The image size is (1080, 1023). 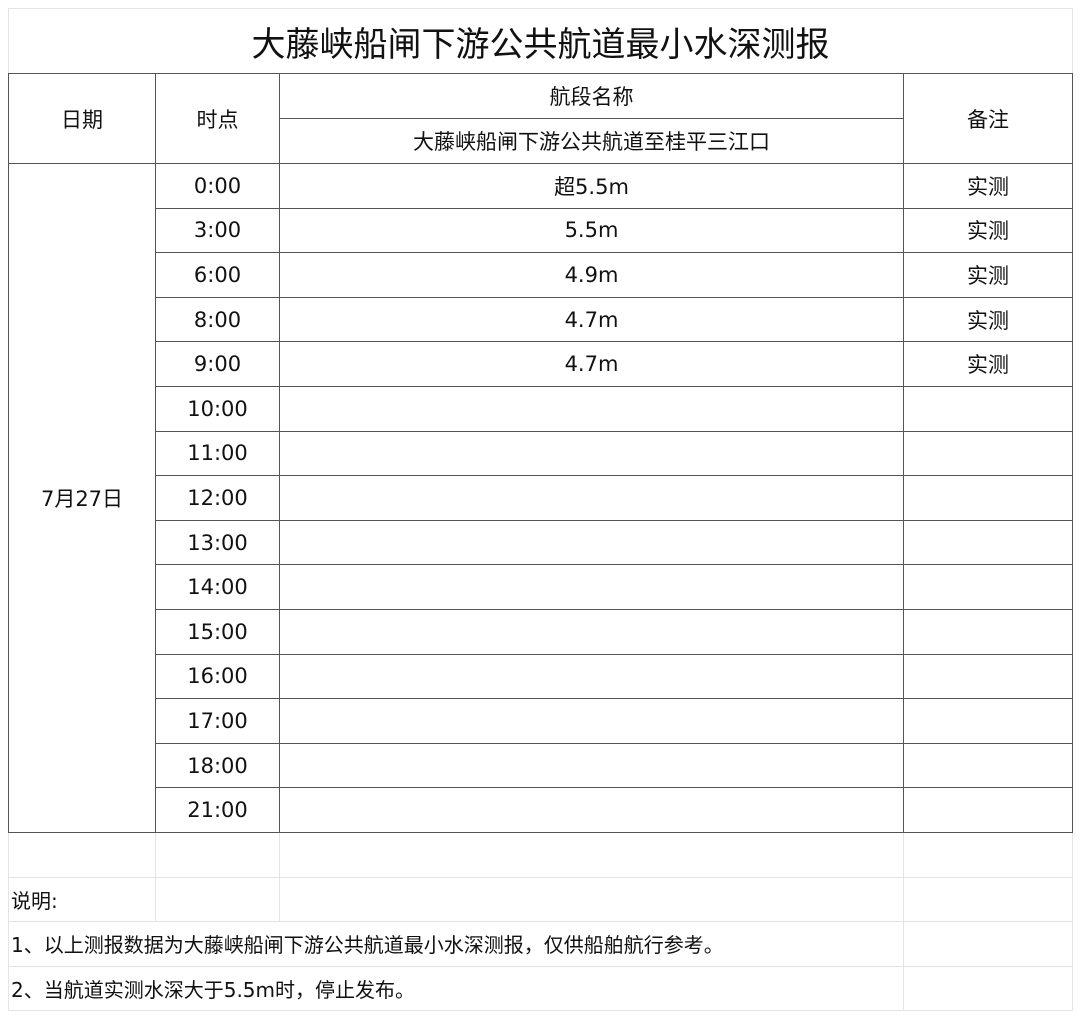 I want to click on header-time: 时点, so click(x=217, y=118).